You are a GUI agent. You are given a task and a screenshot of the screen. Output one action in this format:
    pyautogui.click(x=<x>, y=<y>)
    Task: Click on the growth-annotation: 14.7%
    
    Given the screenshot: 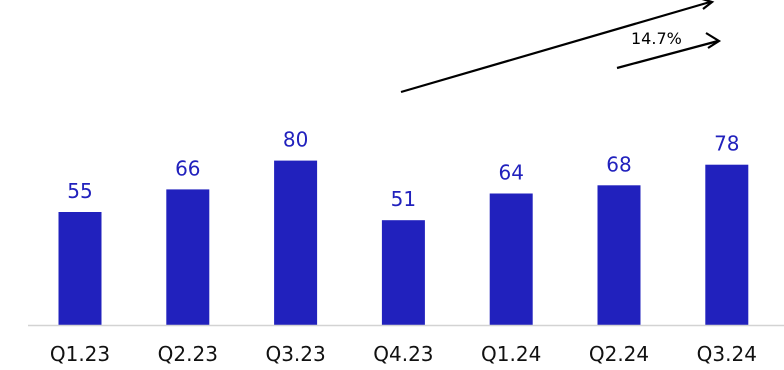 What is the action you would take?
    pyautogui.click(x=656, y=38)
    